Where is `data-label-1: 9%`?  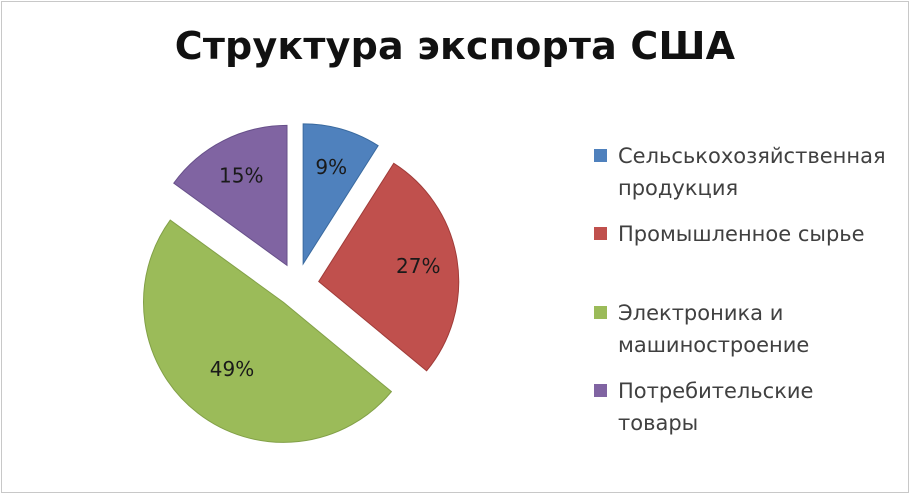
data-label-1: 9% is located at coordinates (331, 167).